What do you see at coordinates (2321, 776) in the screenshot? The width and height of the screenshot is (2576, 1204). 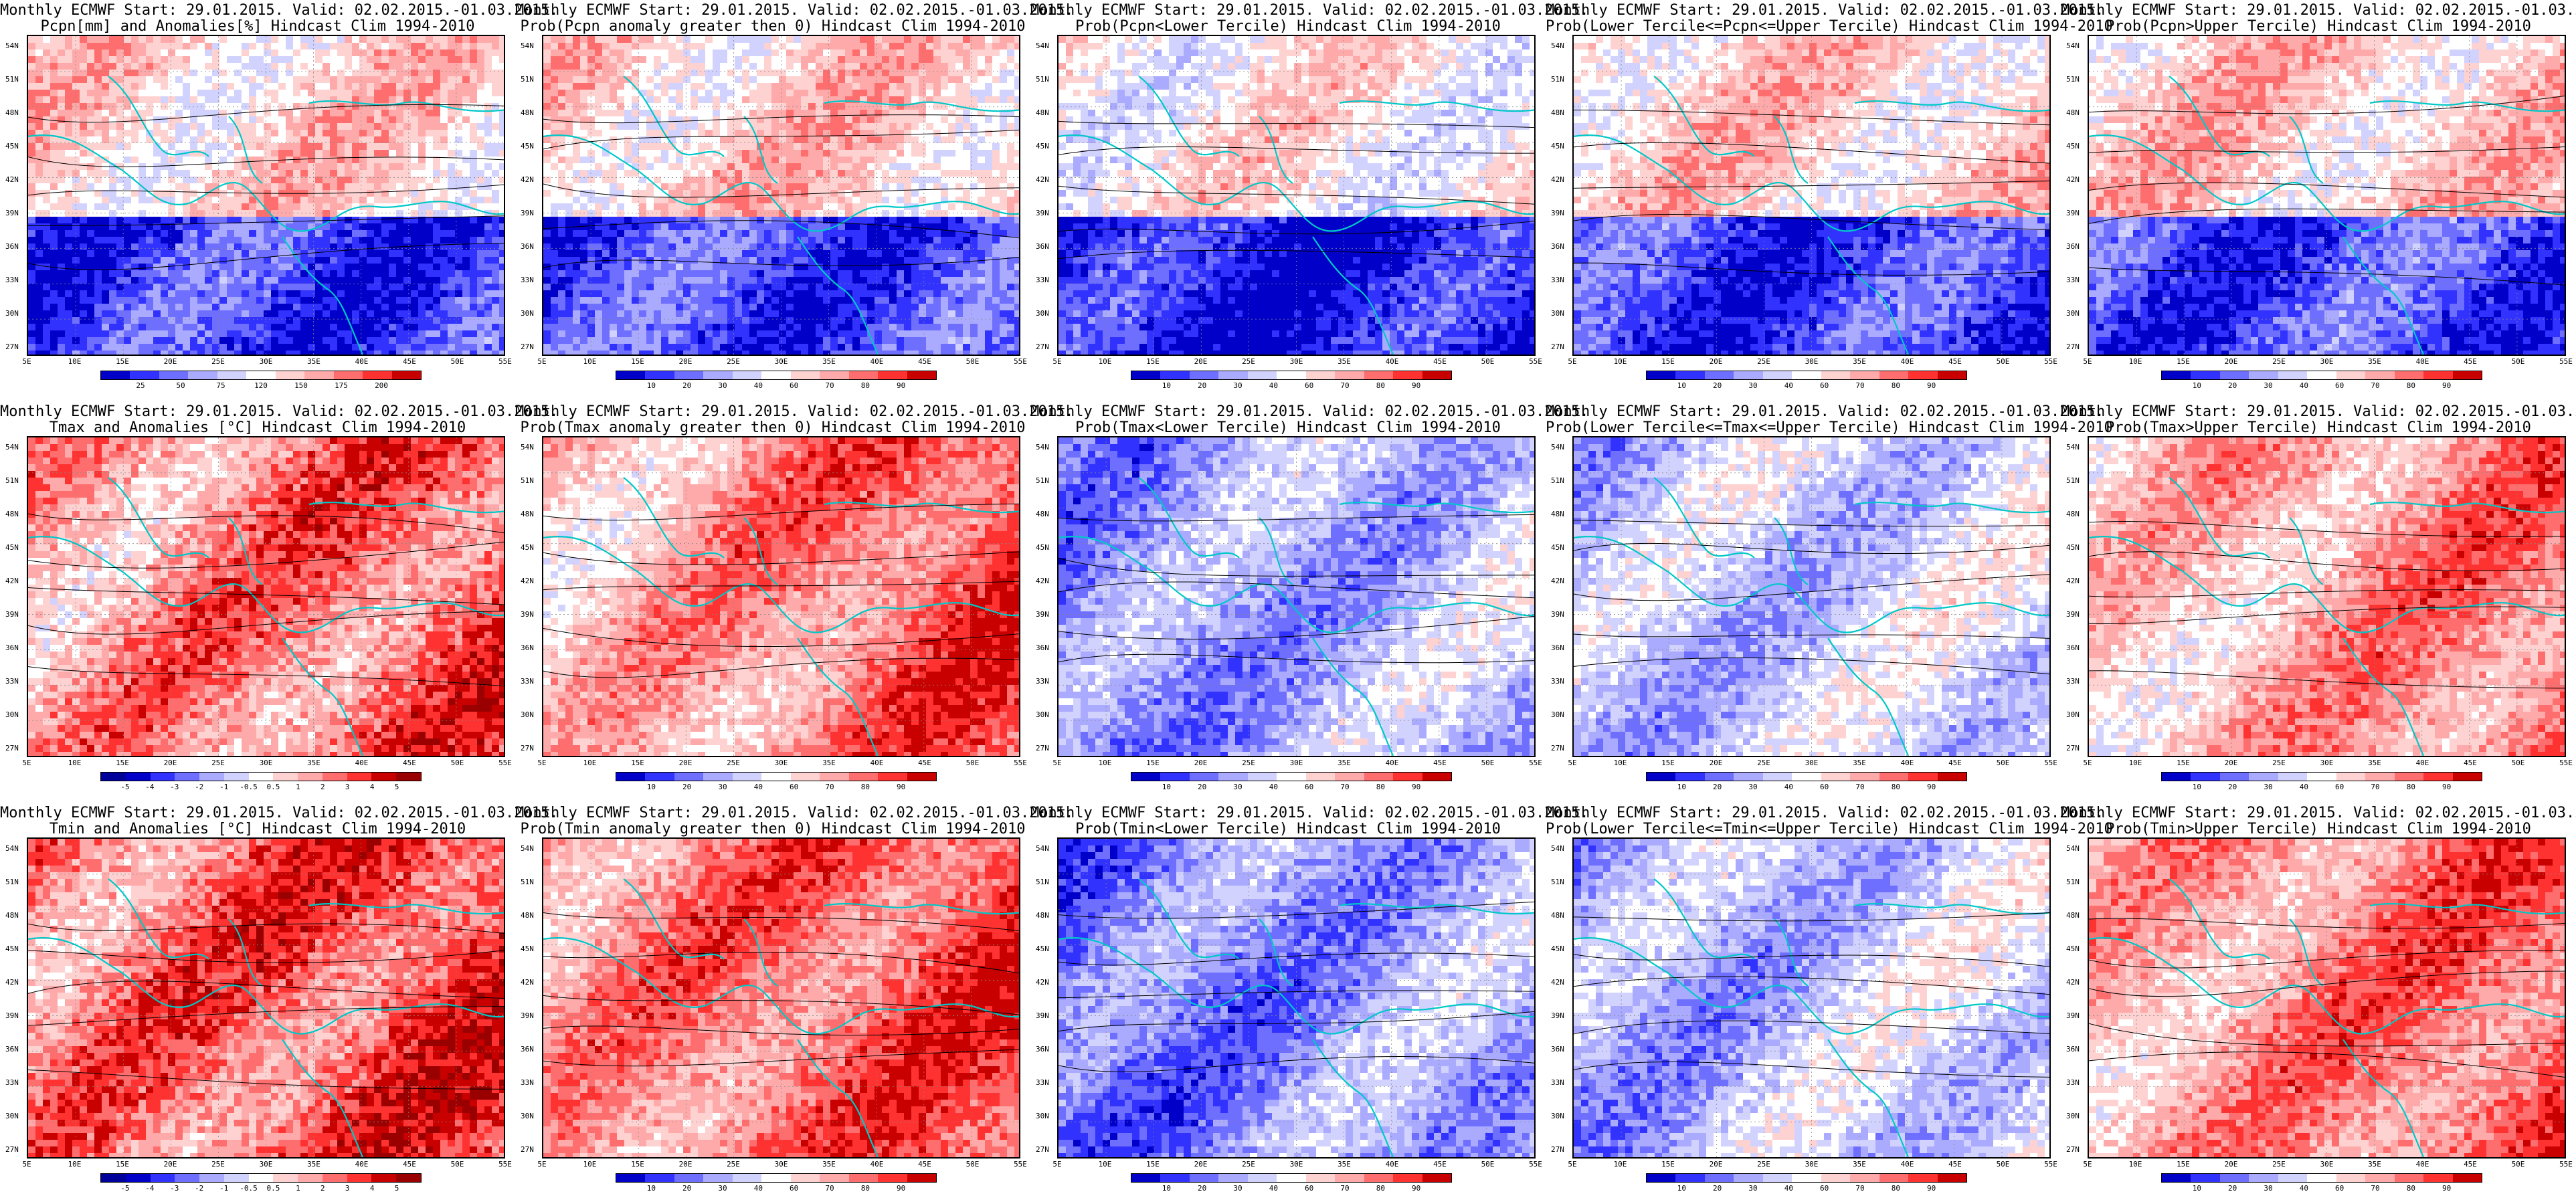 I see `colorbar` at bounding box center [2321, 776].